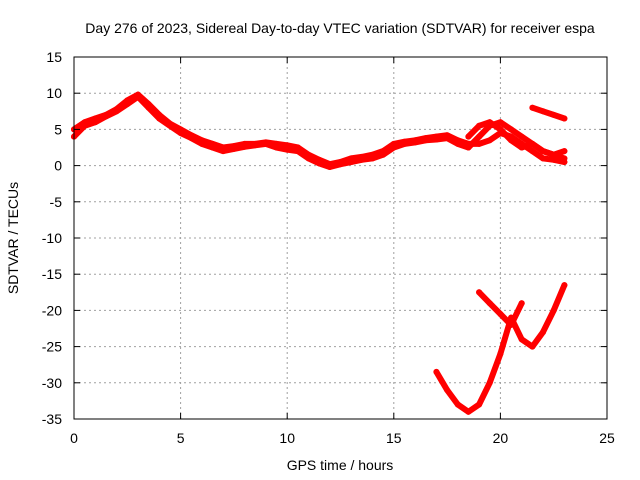 The width and height of the screenshot is (640, 480). What do you see at coordinates (58, 129) in the screenshot?
I see `y-tick-label: 5` at bounding box center [58, 129].